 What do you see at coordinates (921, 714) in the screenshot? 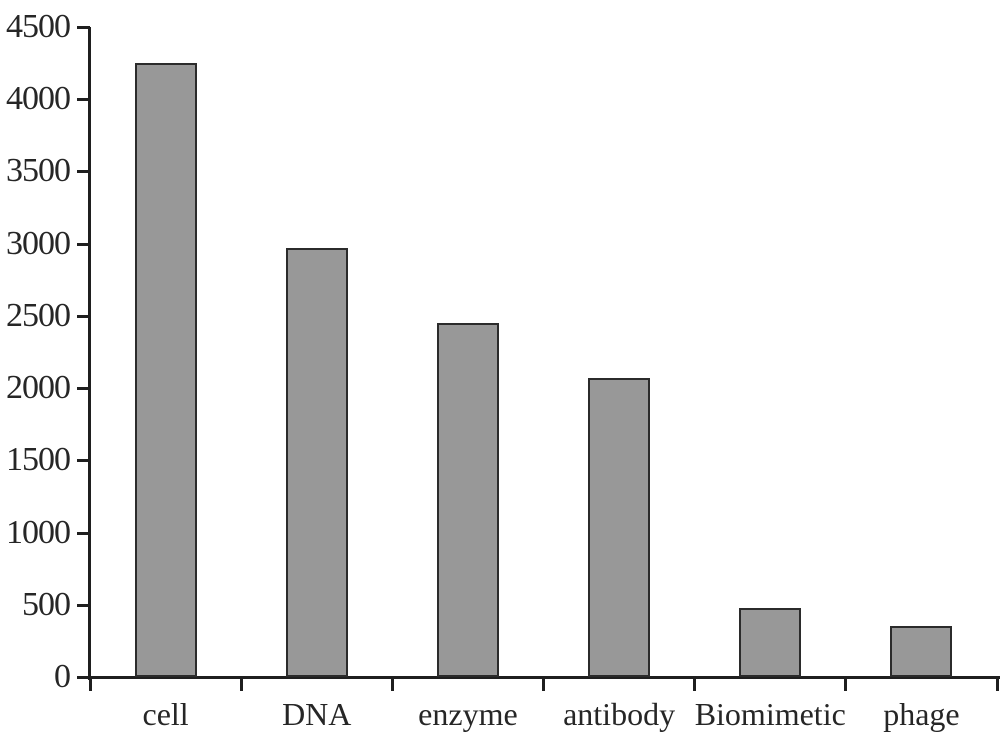
I see `x-axis-label-phage: phage` at bounding box center [921, 714].